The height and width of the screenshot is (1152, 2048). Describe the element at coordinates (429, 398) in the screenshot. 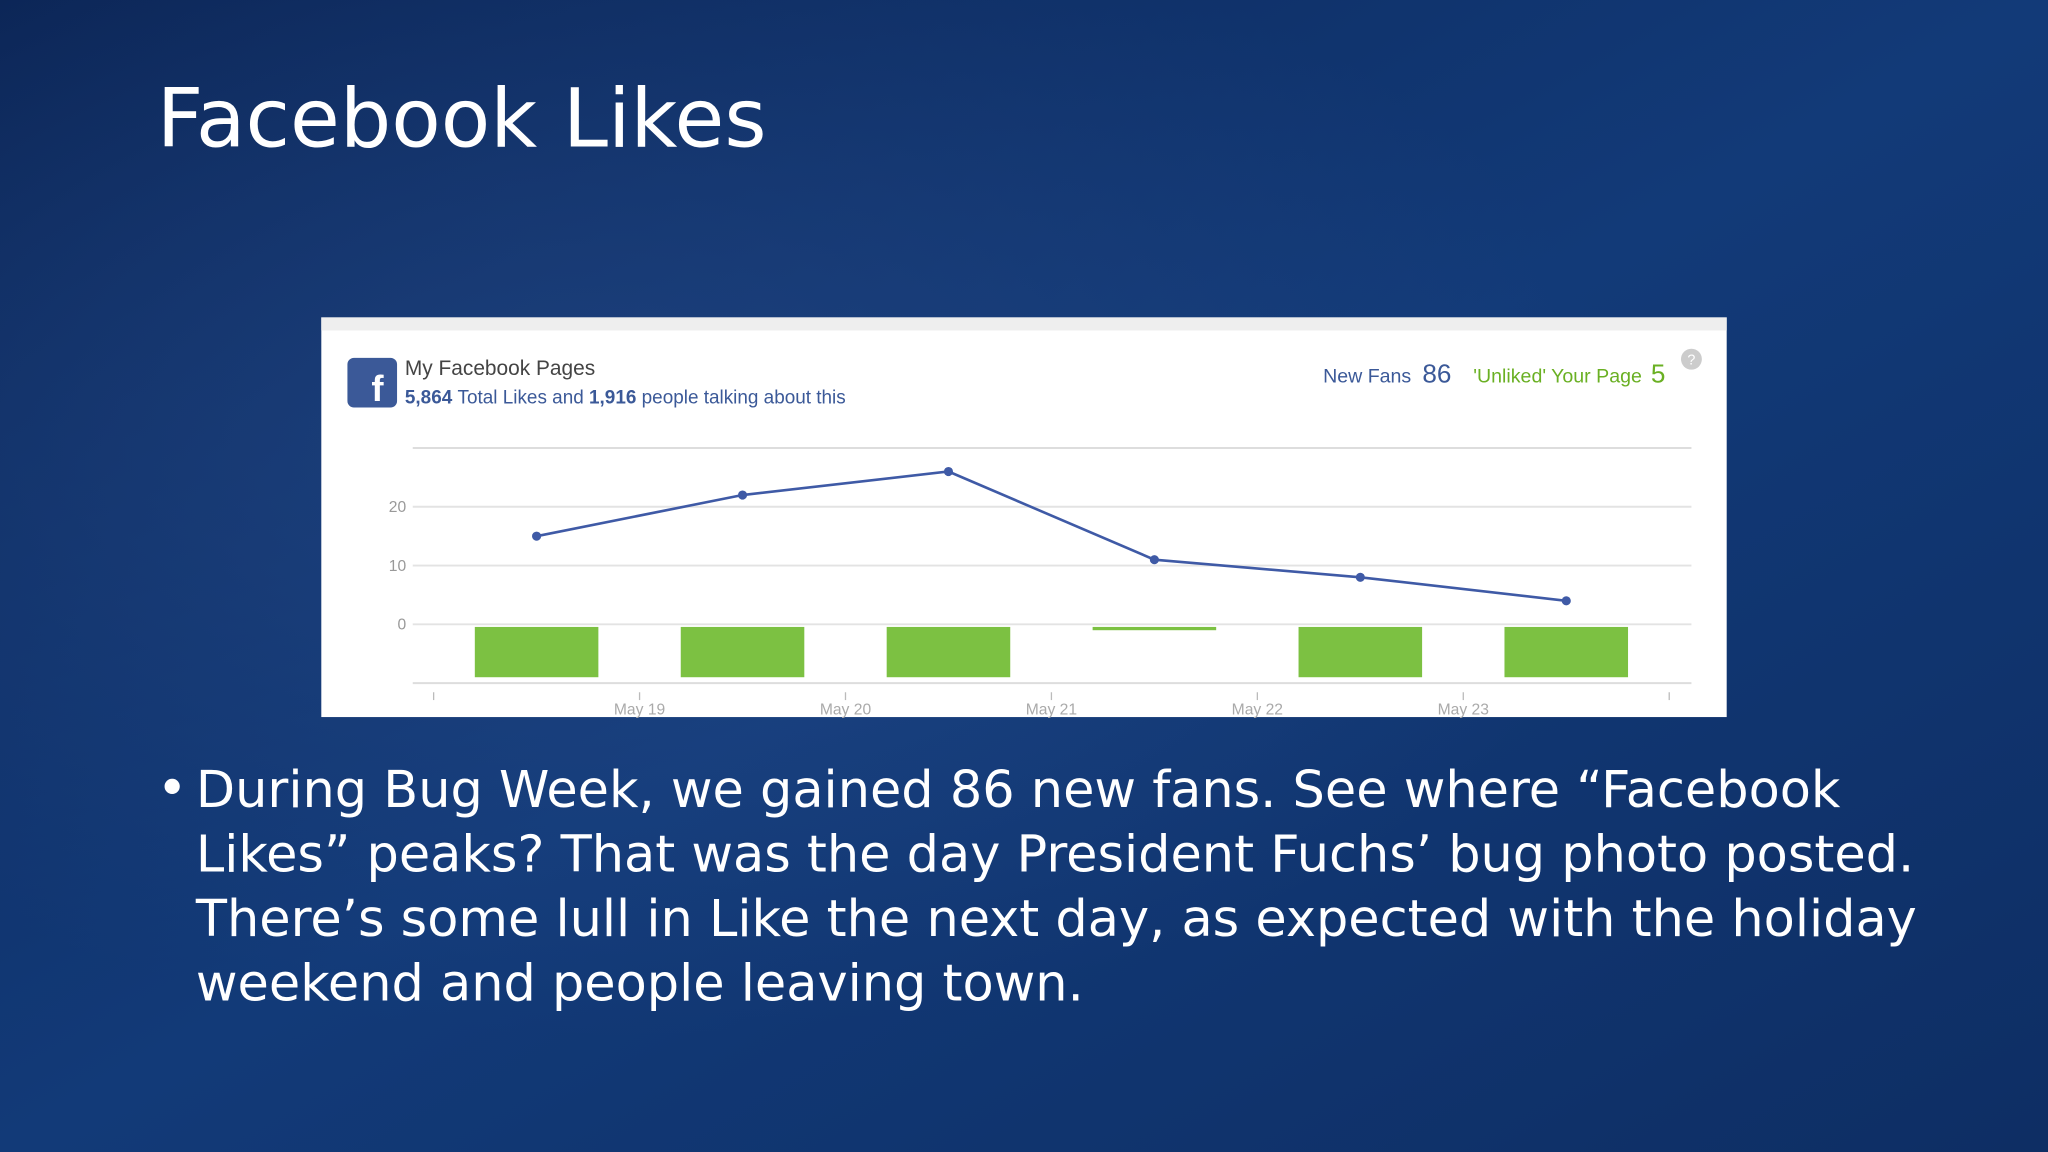

I see `total-likes: 5,864` at that location.